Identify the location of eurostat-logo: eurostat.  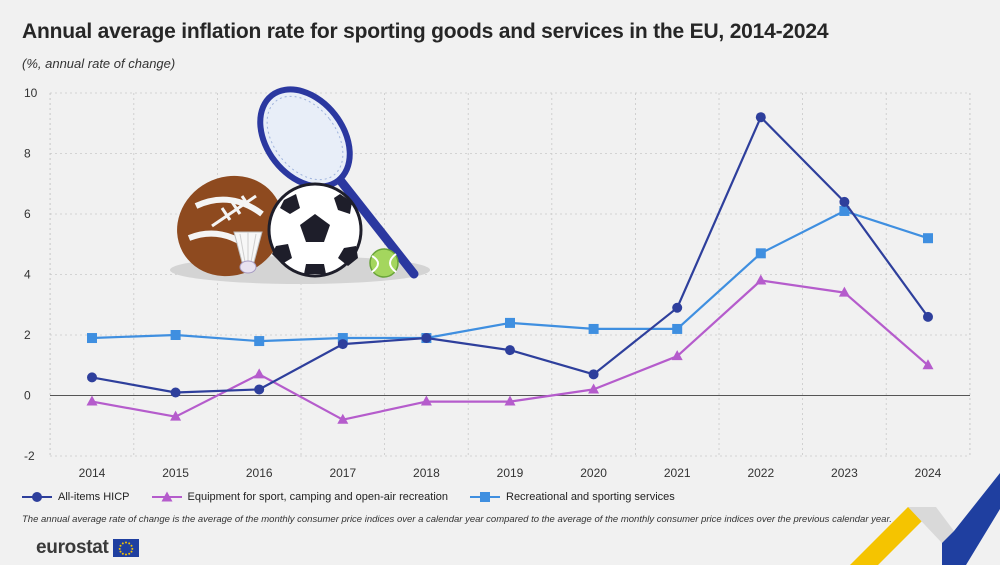
(87, 548).